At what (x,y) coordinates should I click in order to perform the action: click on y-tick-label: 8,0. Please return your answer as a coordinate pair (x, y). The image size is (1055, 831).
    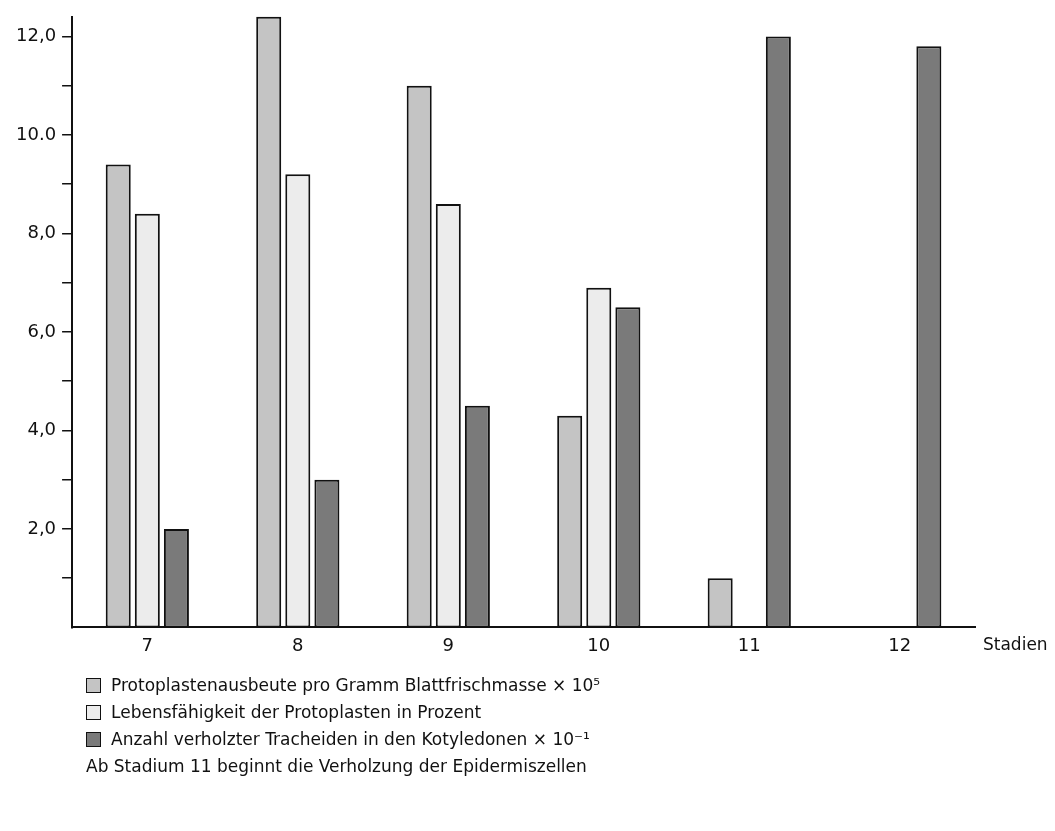
    Looking at the image, I should click on (42, 232).